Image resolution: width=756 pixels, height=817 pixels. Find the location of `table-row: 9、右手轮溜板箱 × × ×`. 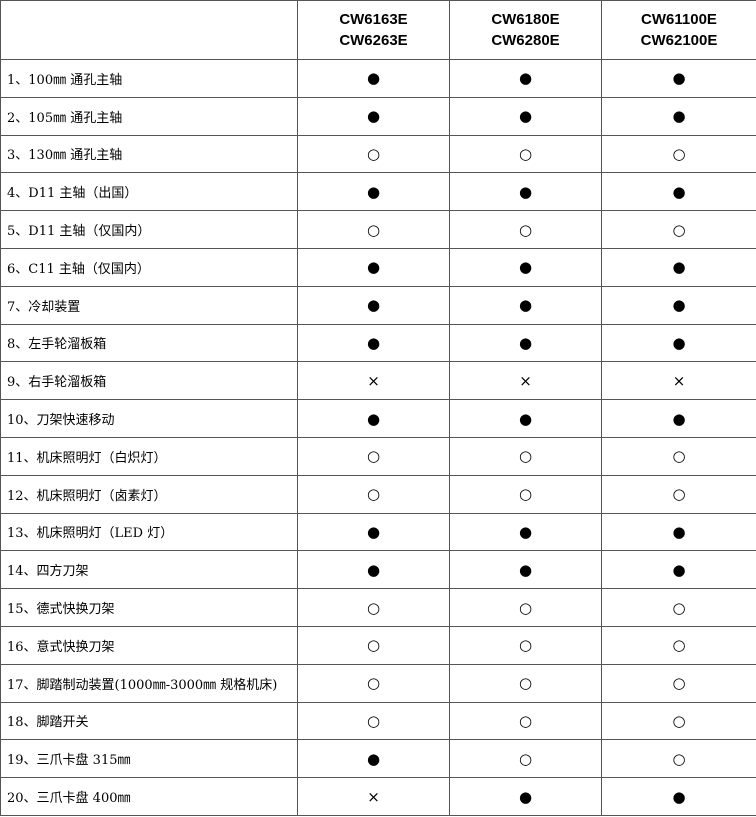

table-row: 9、右手轮溜板箱 × × × is located at coordinates (378, 381).